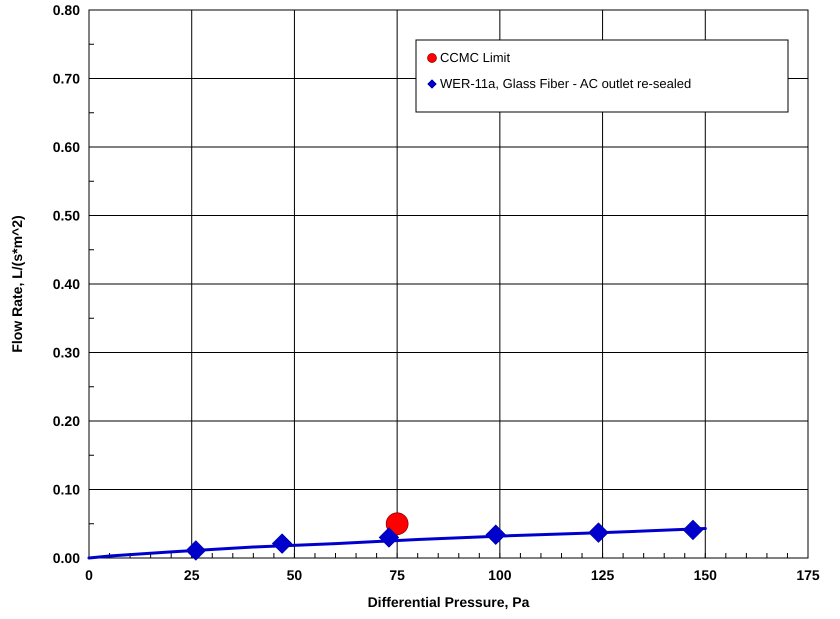 The height and width of the screenshot is (619, 840). Describe the element at coordinates (66, 216) in the screenshot. I see `y-tick-label: 0.50` at that location.